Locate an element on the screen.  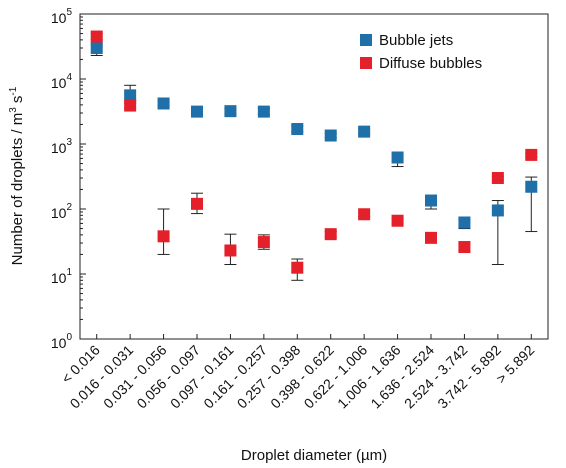
legend-label-diffuse-bubbles: Diffuse bubbles is located at coordinates (430, 63).